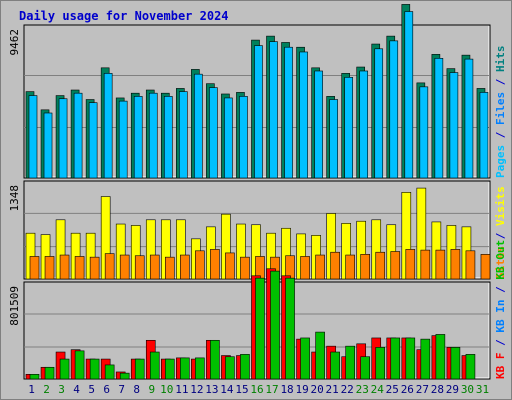  Describe the element at coordinates (500, 309) in the screenshot. I see `legend-kb: KB F / KB In / KB Out` at that location.